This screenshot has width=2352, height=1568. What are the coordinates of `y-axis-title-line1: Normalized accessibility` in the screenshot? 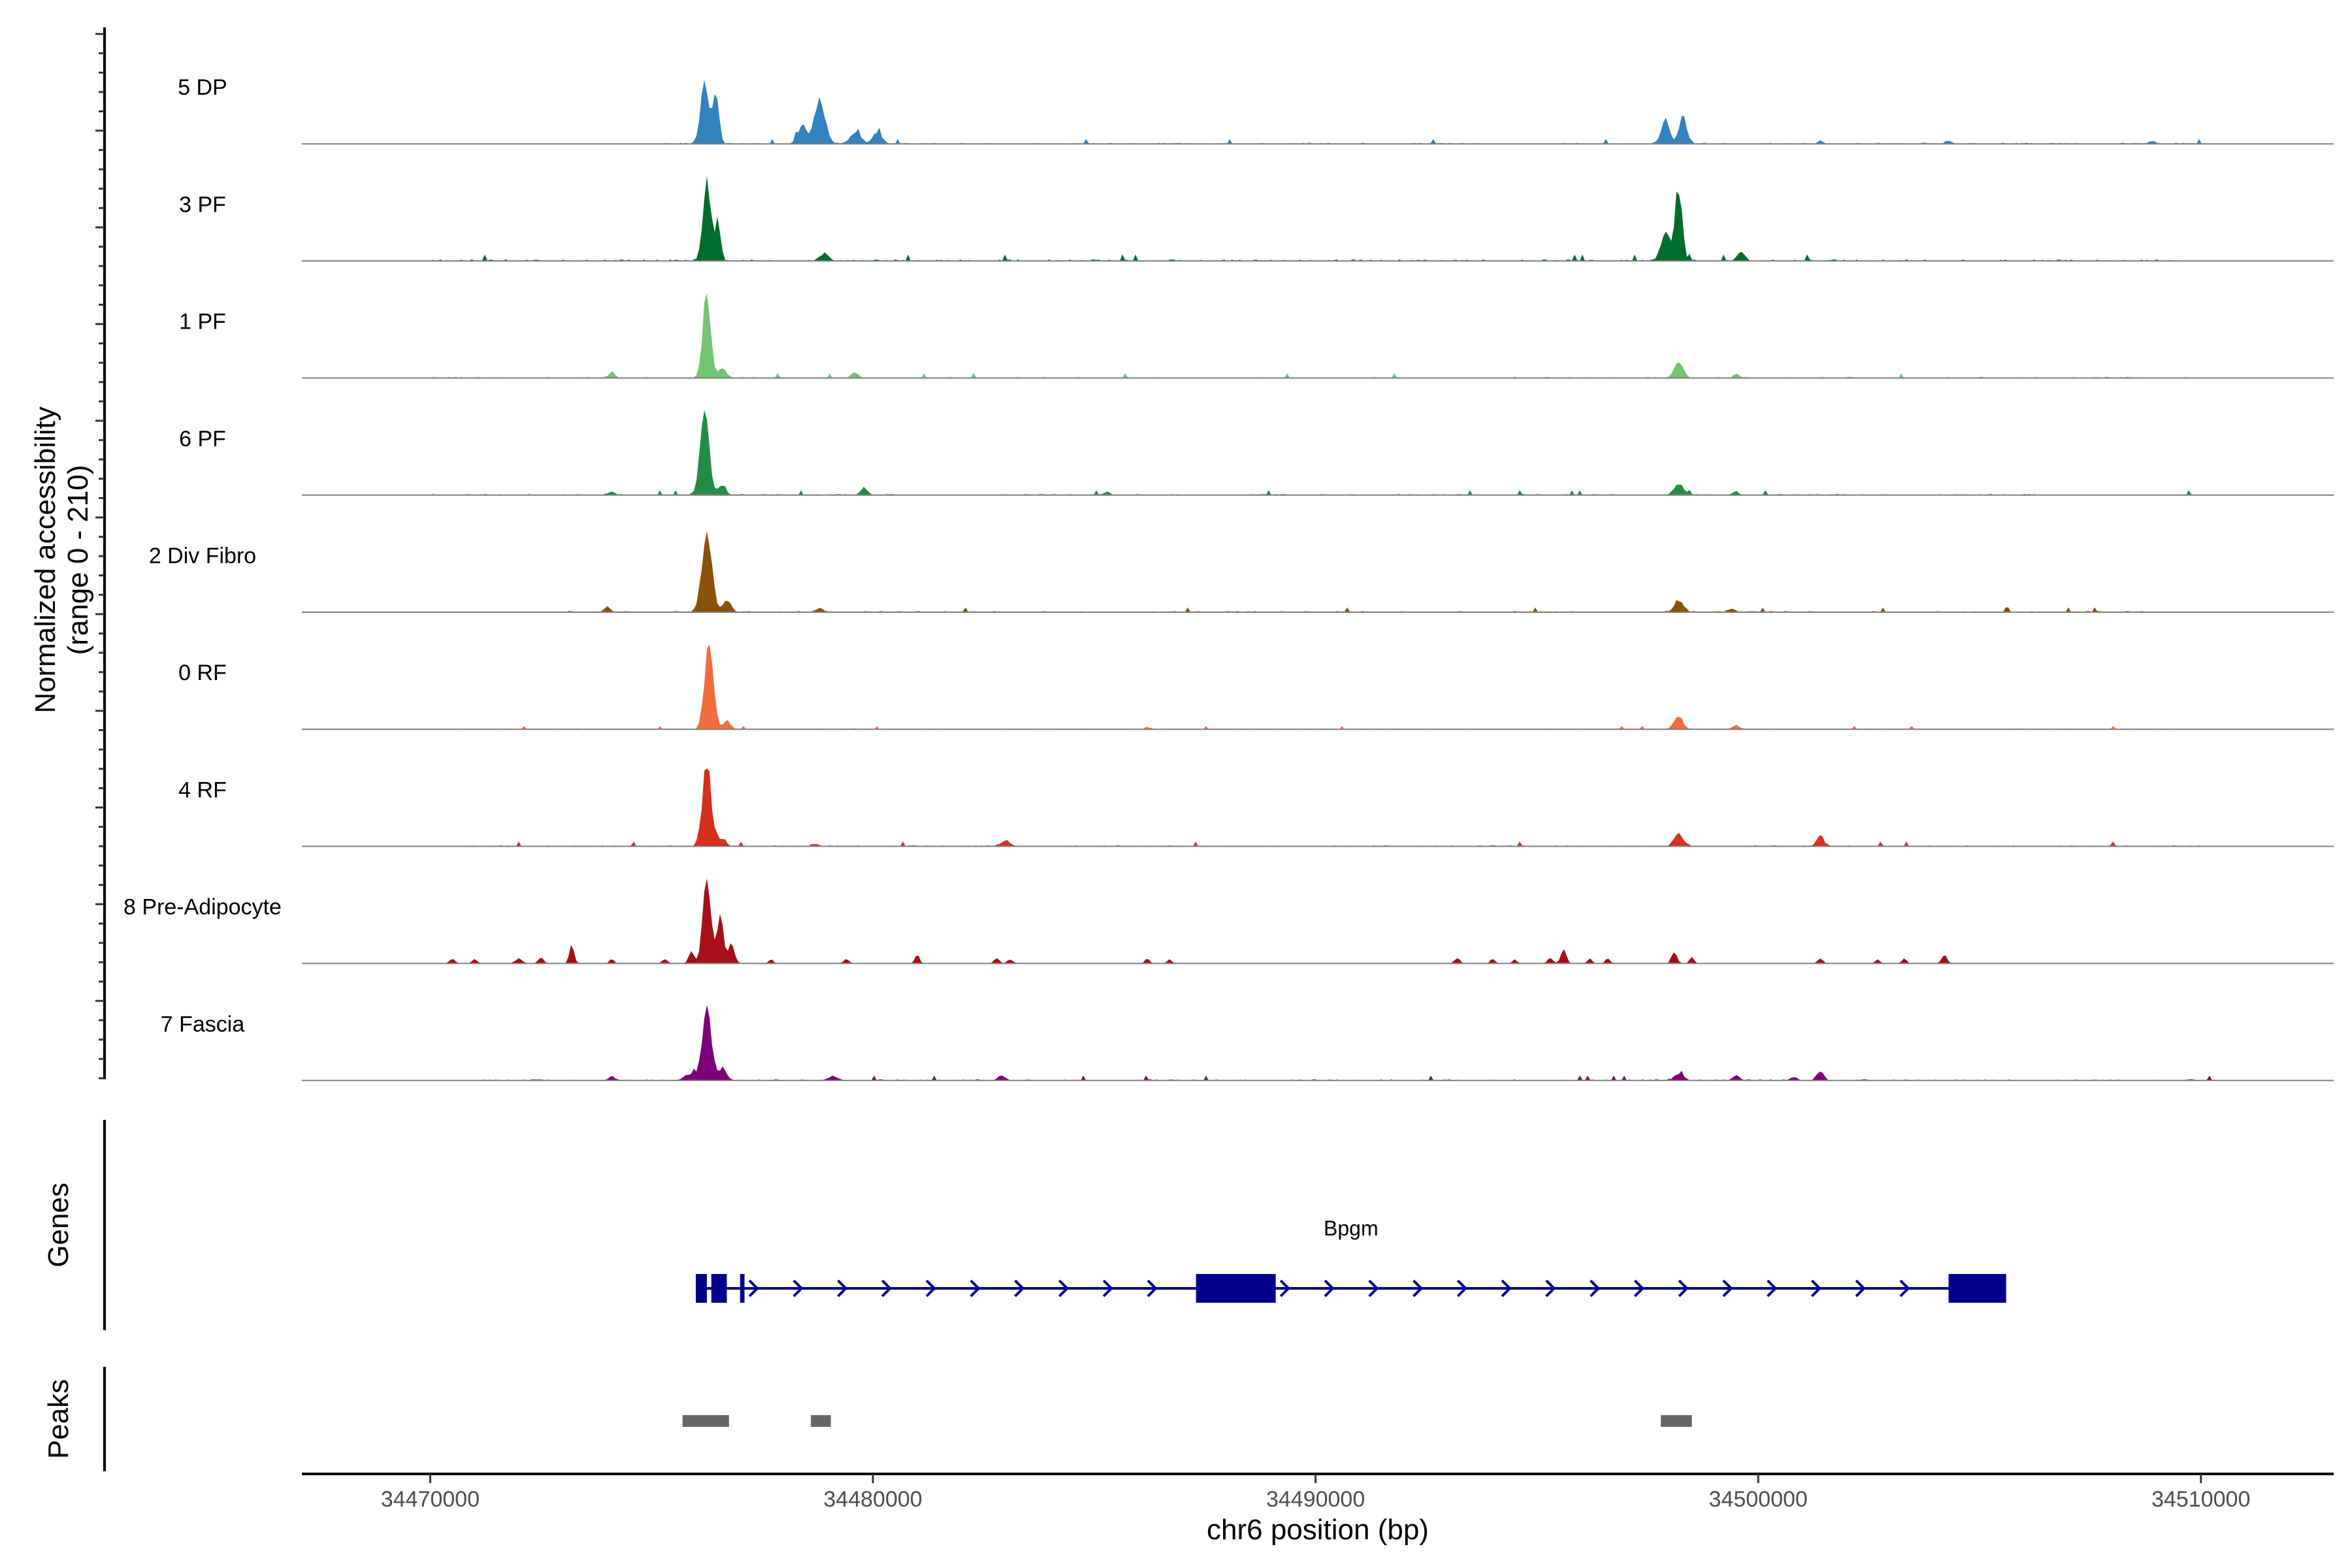 It's located at (45, 559).